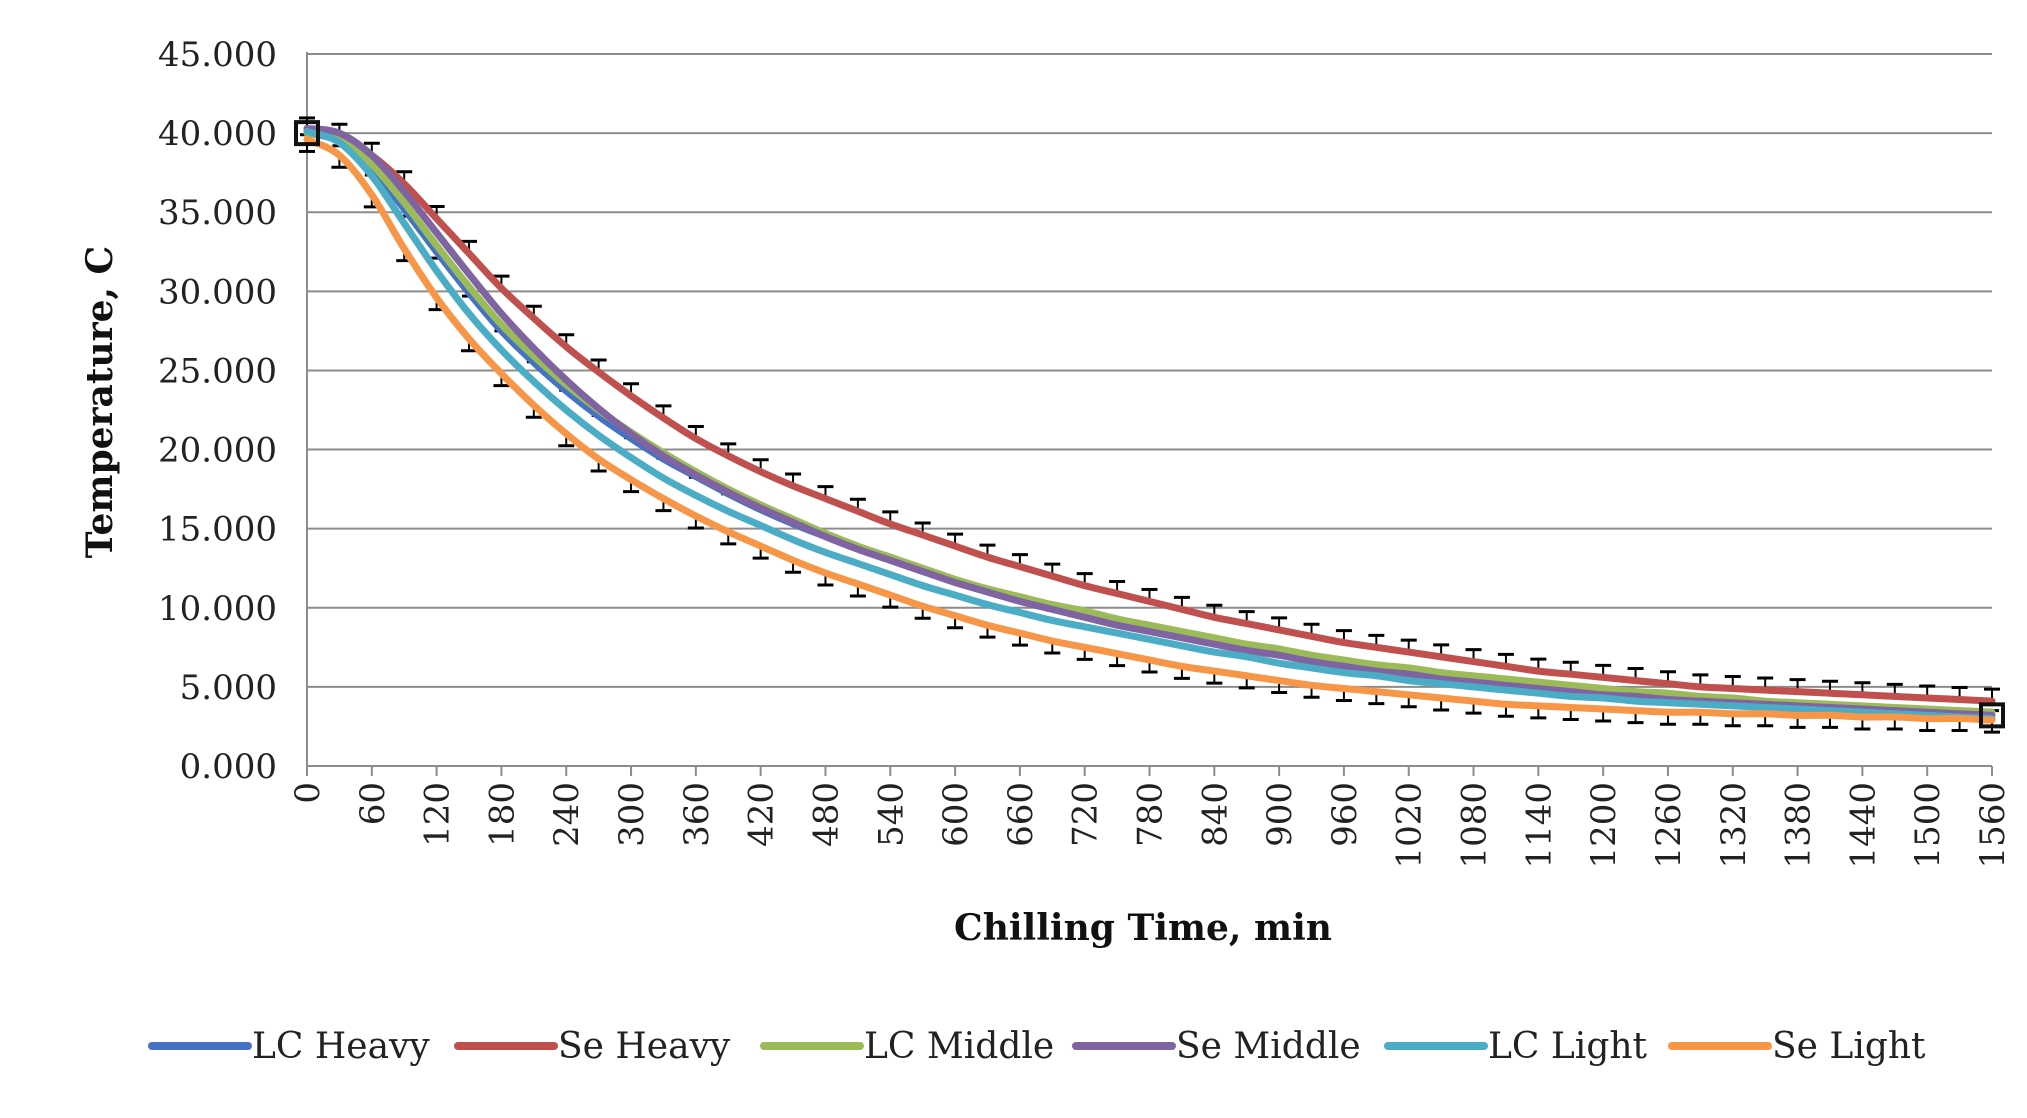 The width and height of the screenshot is (2027, 1118). I want to click on x-tick-label: 720, so click(1086, 814).